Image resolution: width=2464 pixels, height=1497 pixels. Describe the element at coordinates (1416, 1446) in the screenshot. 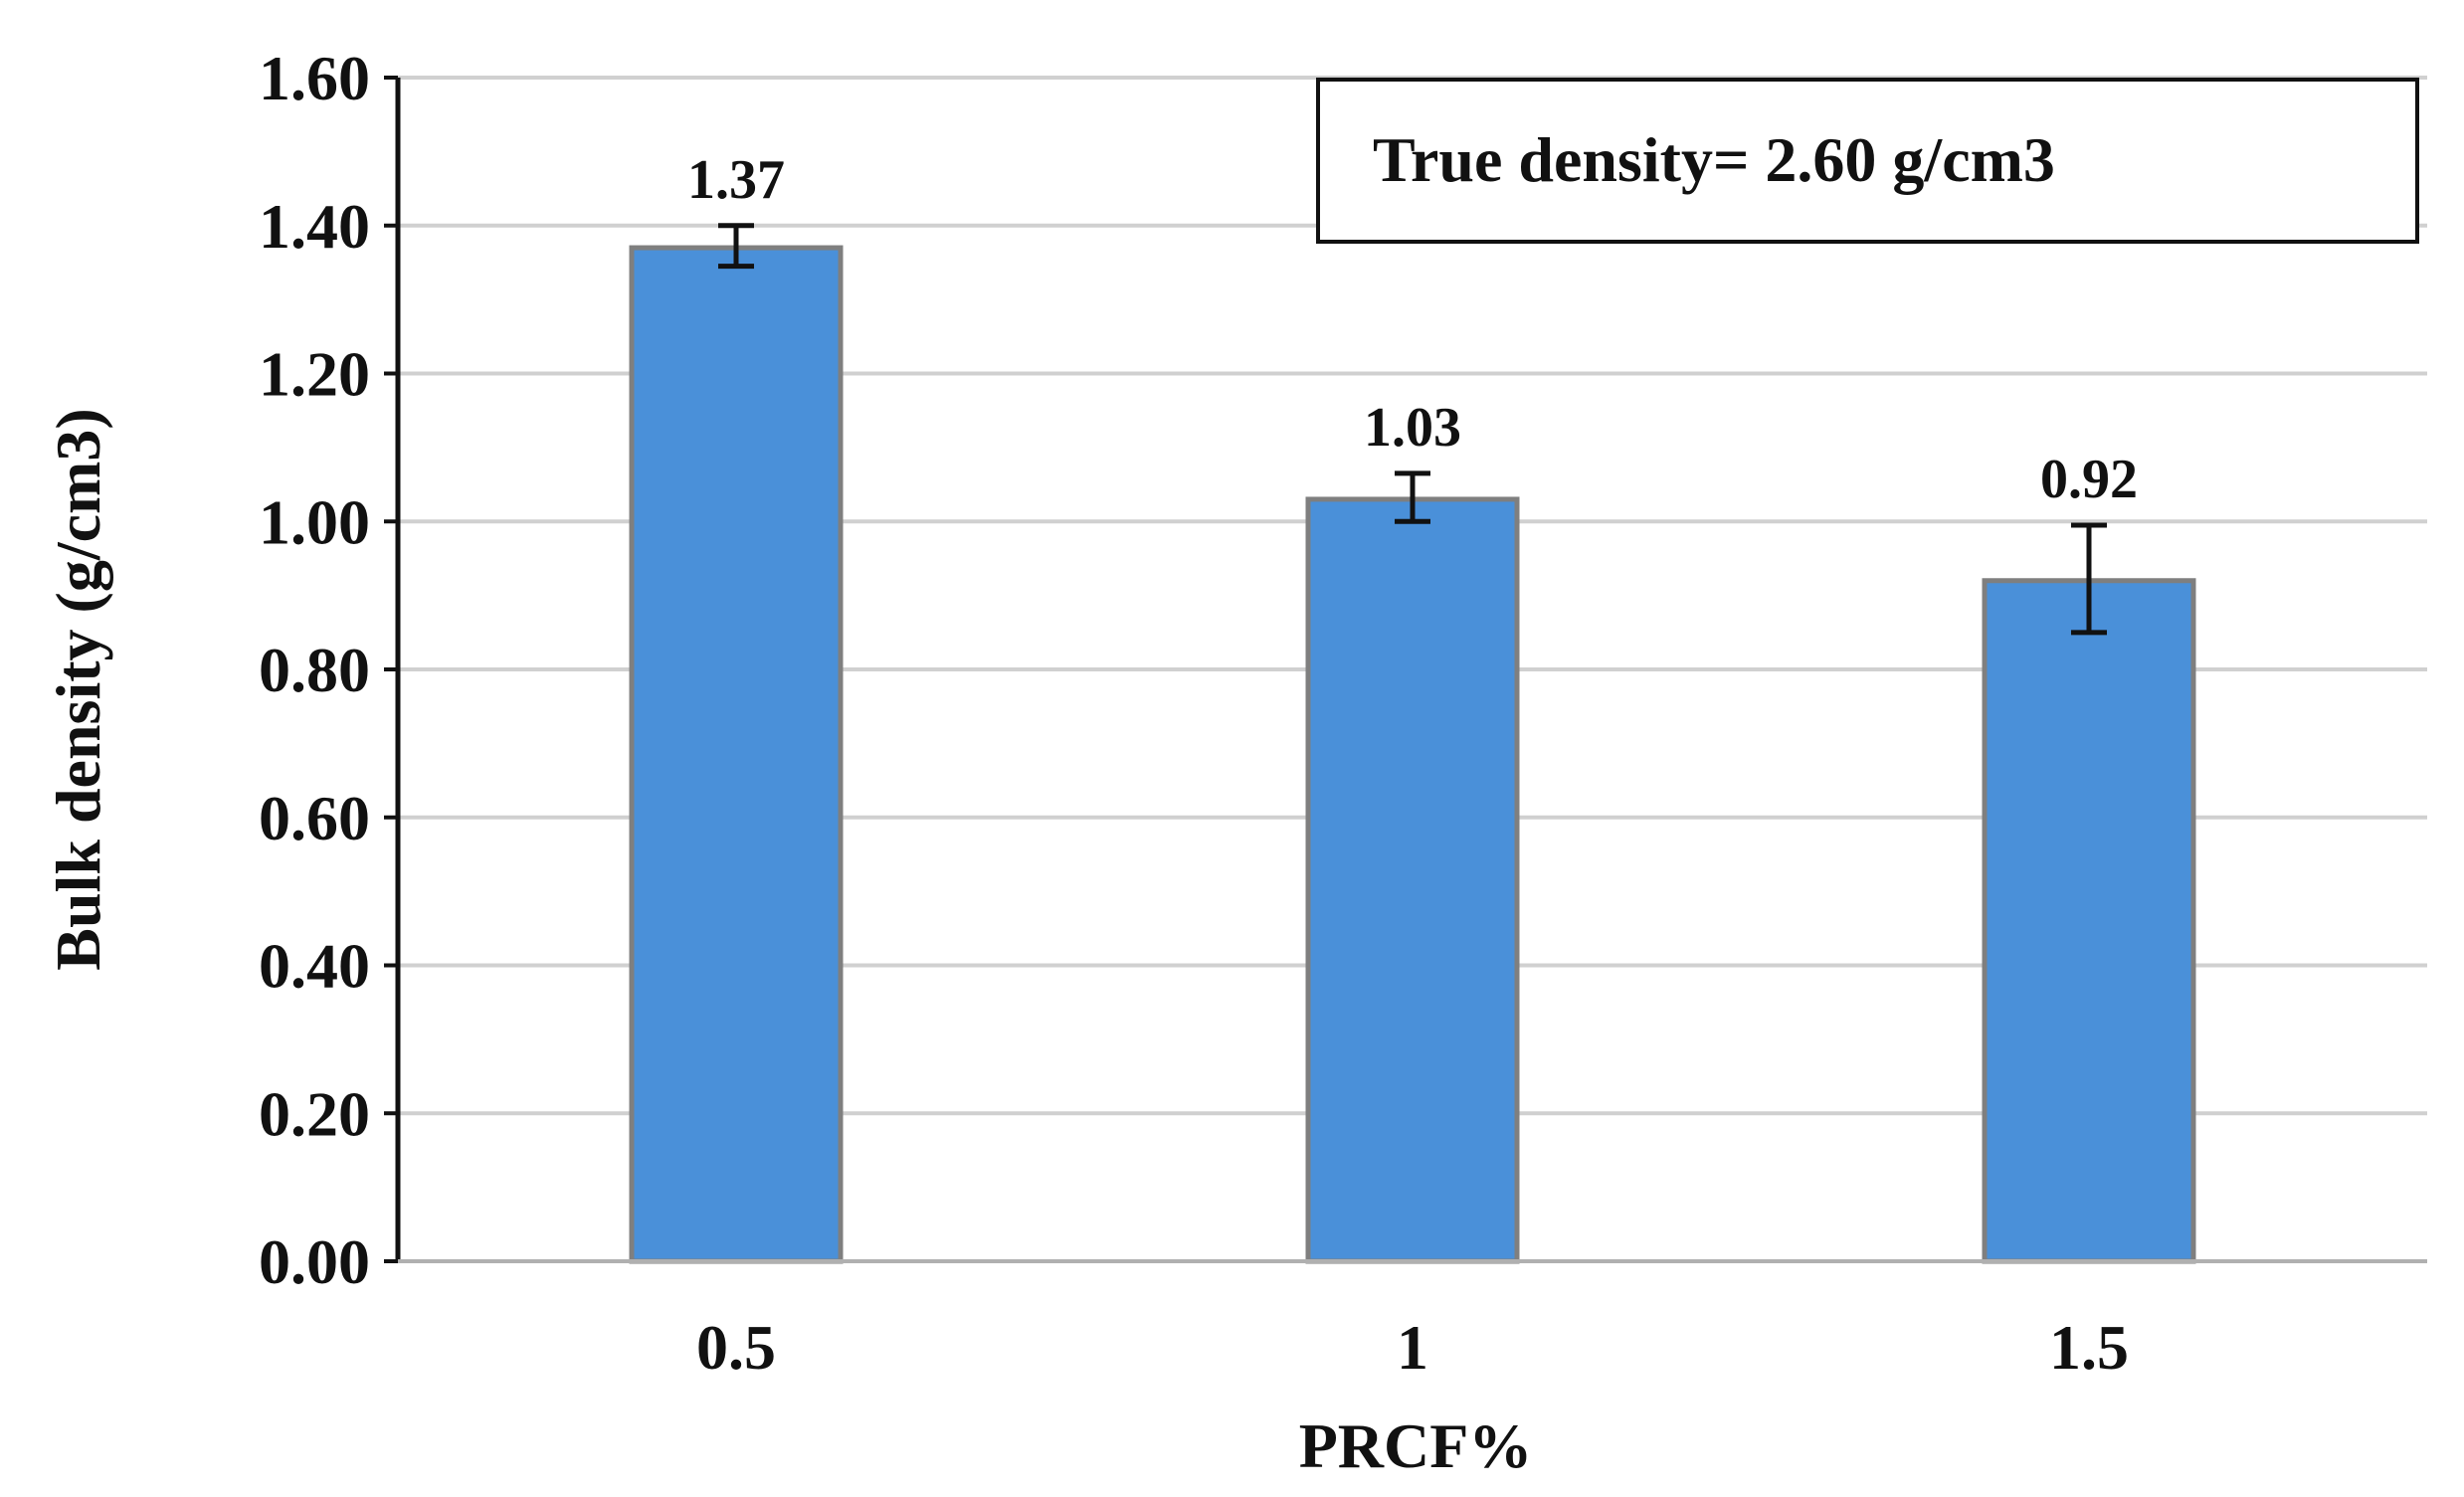

I see `x-axis-title: PRCF%` at that location.